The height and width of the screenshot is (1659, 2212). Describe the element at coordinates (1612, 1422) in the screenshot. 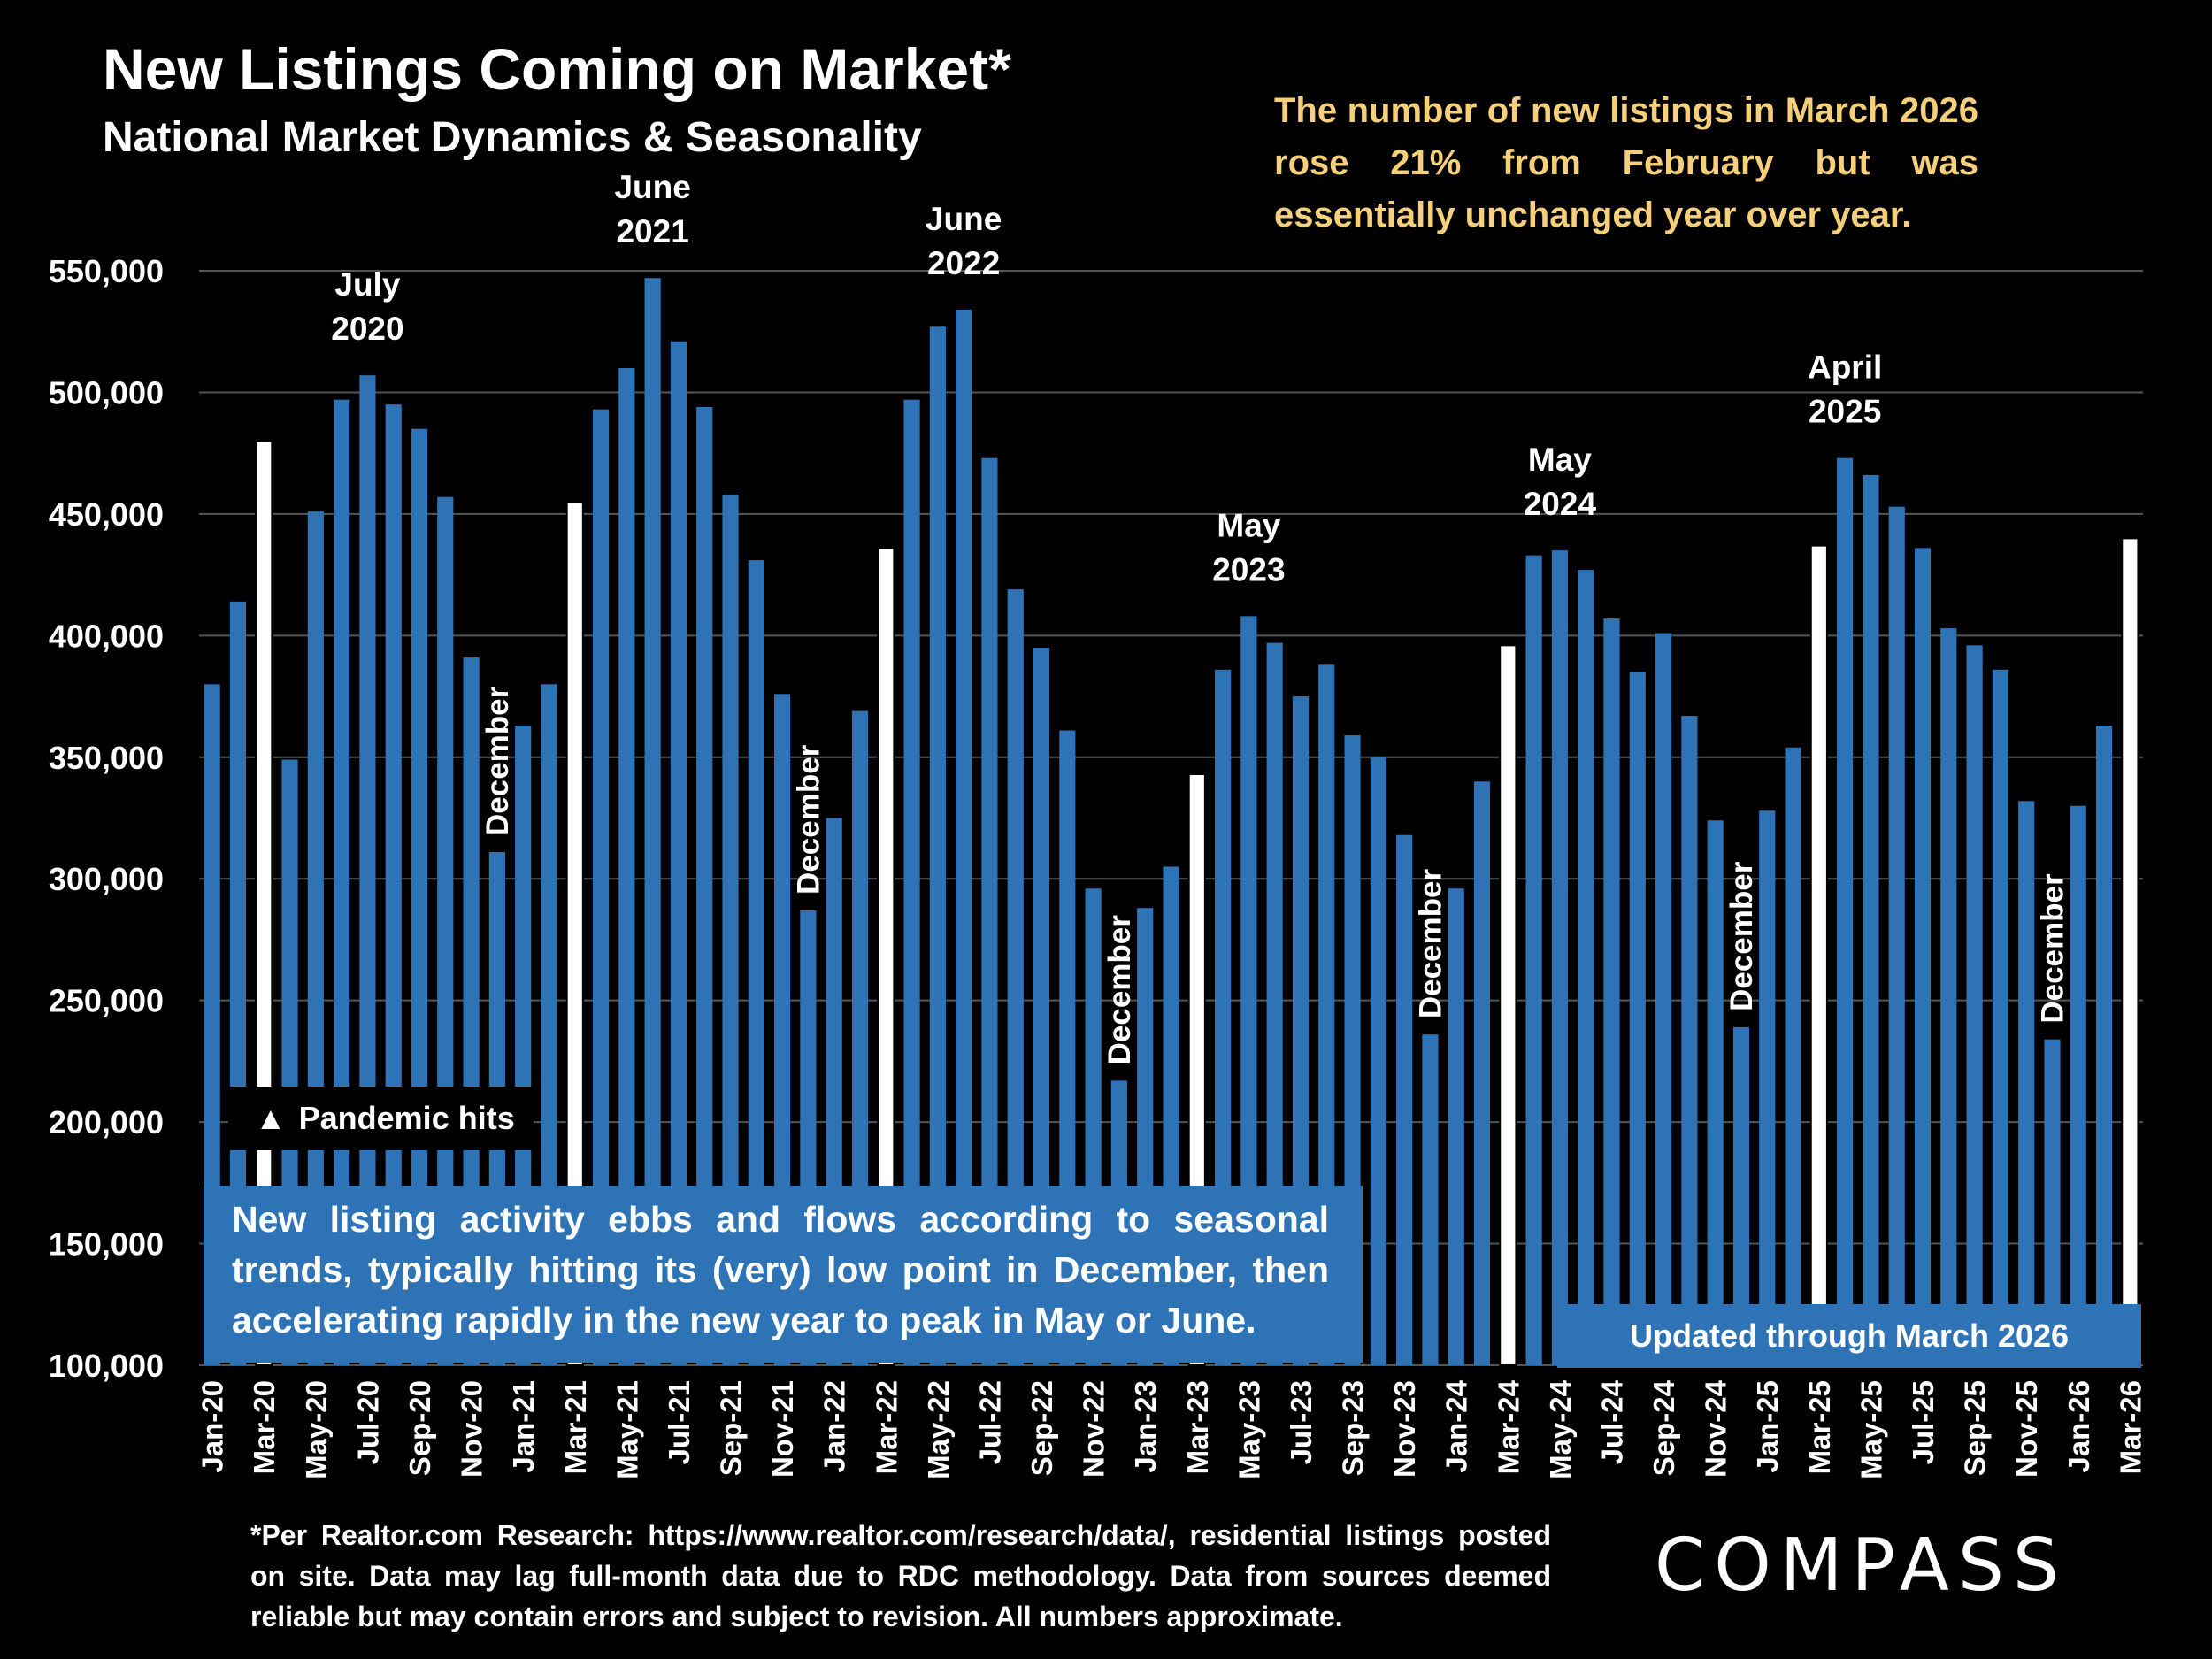

I see `x-tick-label: Jul-24` at that location.